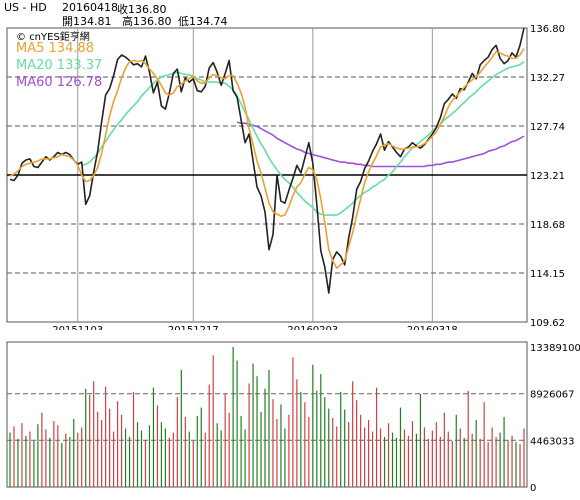 The image size is (580, 500). What do you see at coordinates (547, 274) in the screenshot?
I see `y-tick-label: 114.15` at bounding box center [547, 274].